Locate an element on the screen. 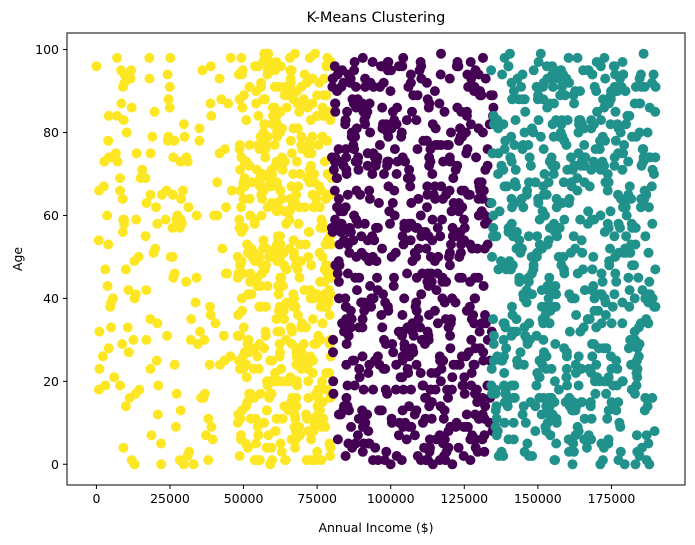  y-axis-label: Age is located at coordinates (17, 259).